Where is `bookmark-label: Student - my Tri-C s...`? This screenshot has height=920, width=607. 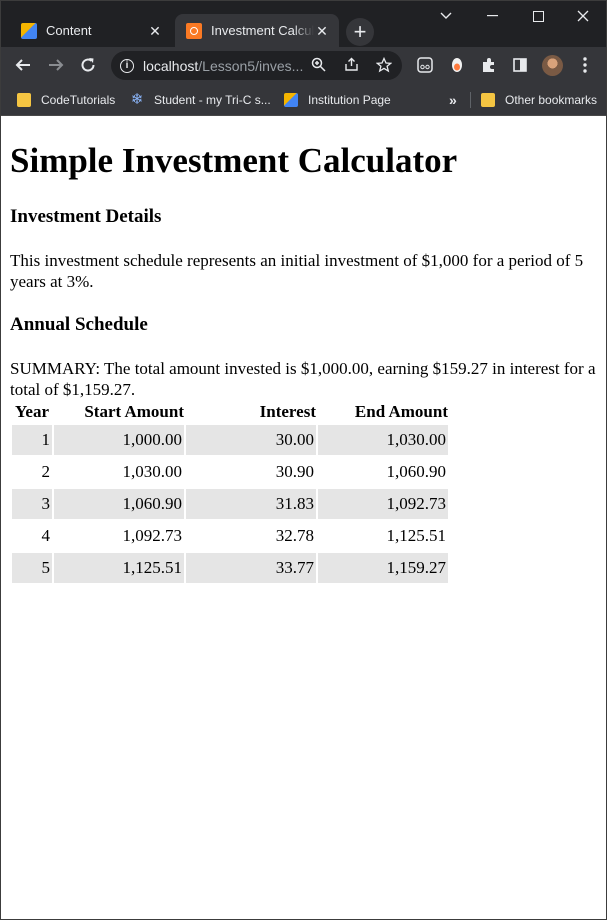
bookmark-label: Student - my Tri-C s... is located at coordinates (212, 100).